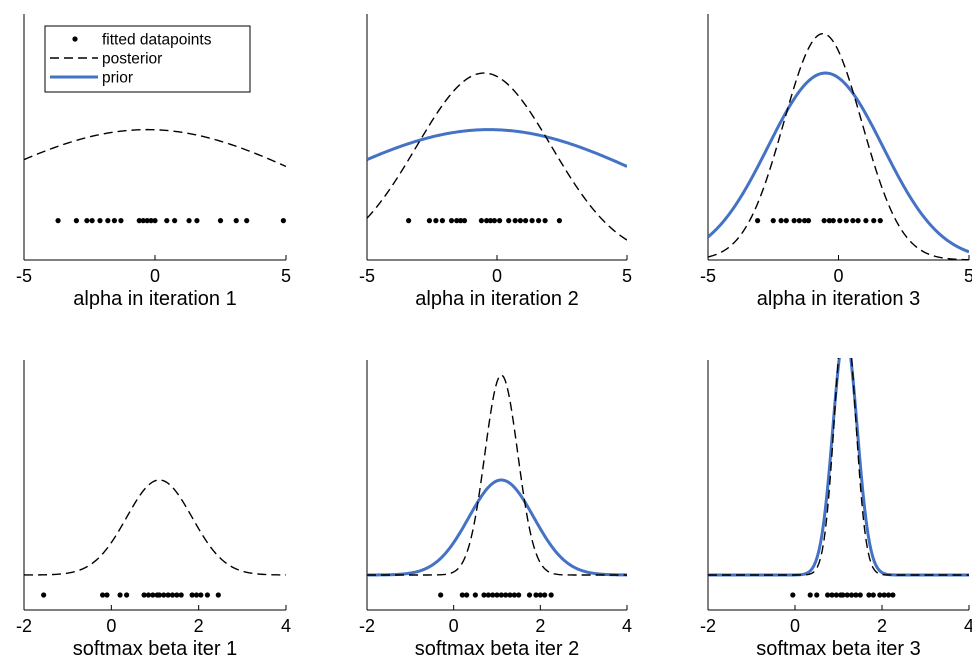 The image size is (972, 671). What do you see at coordinates (367, 626) in the screenshot?
I see `x-tick-label: -2` at bounding box center [367, 626].